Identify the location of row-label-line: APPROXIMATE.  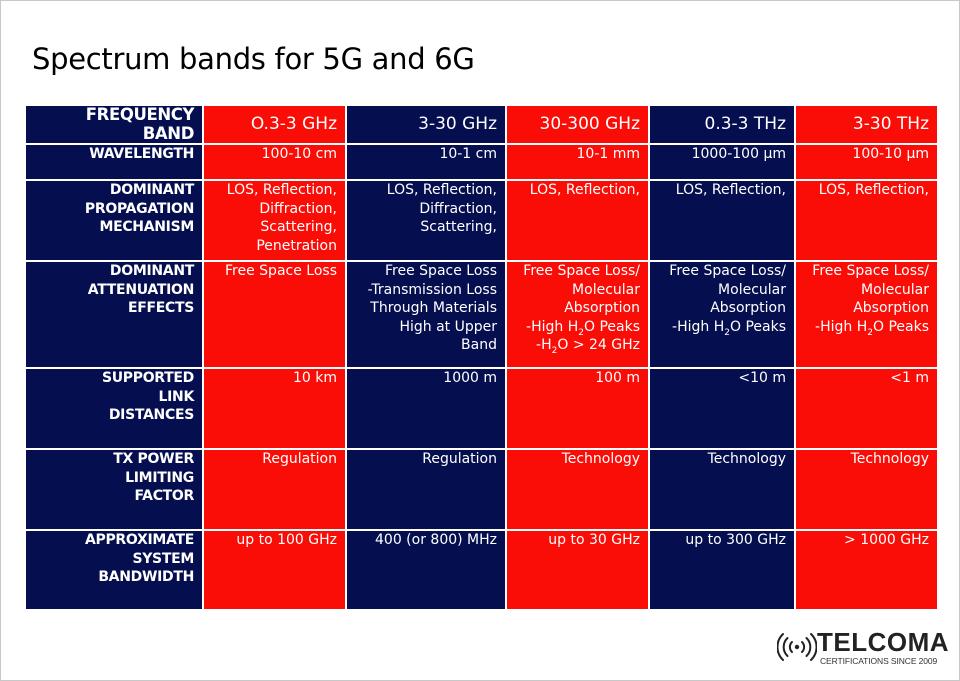
(139, 540).